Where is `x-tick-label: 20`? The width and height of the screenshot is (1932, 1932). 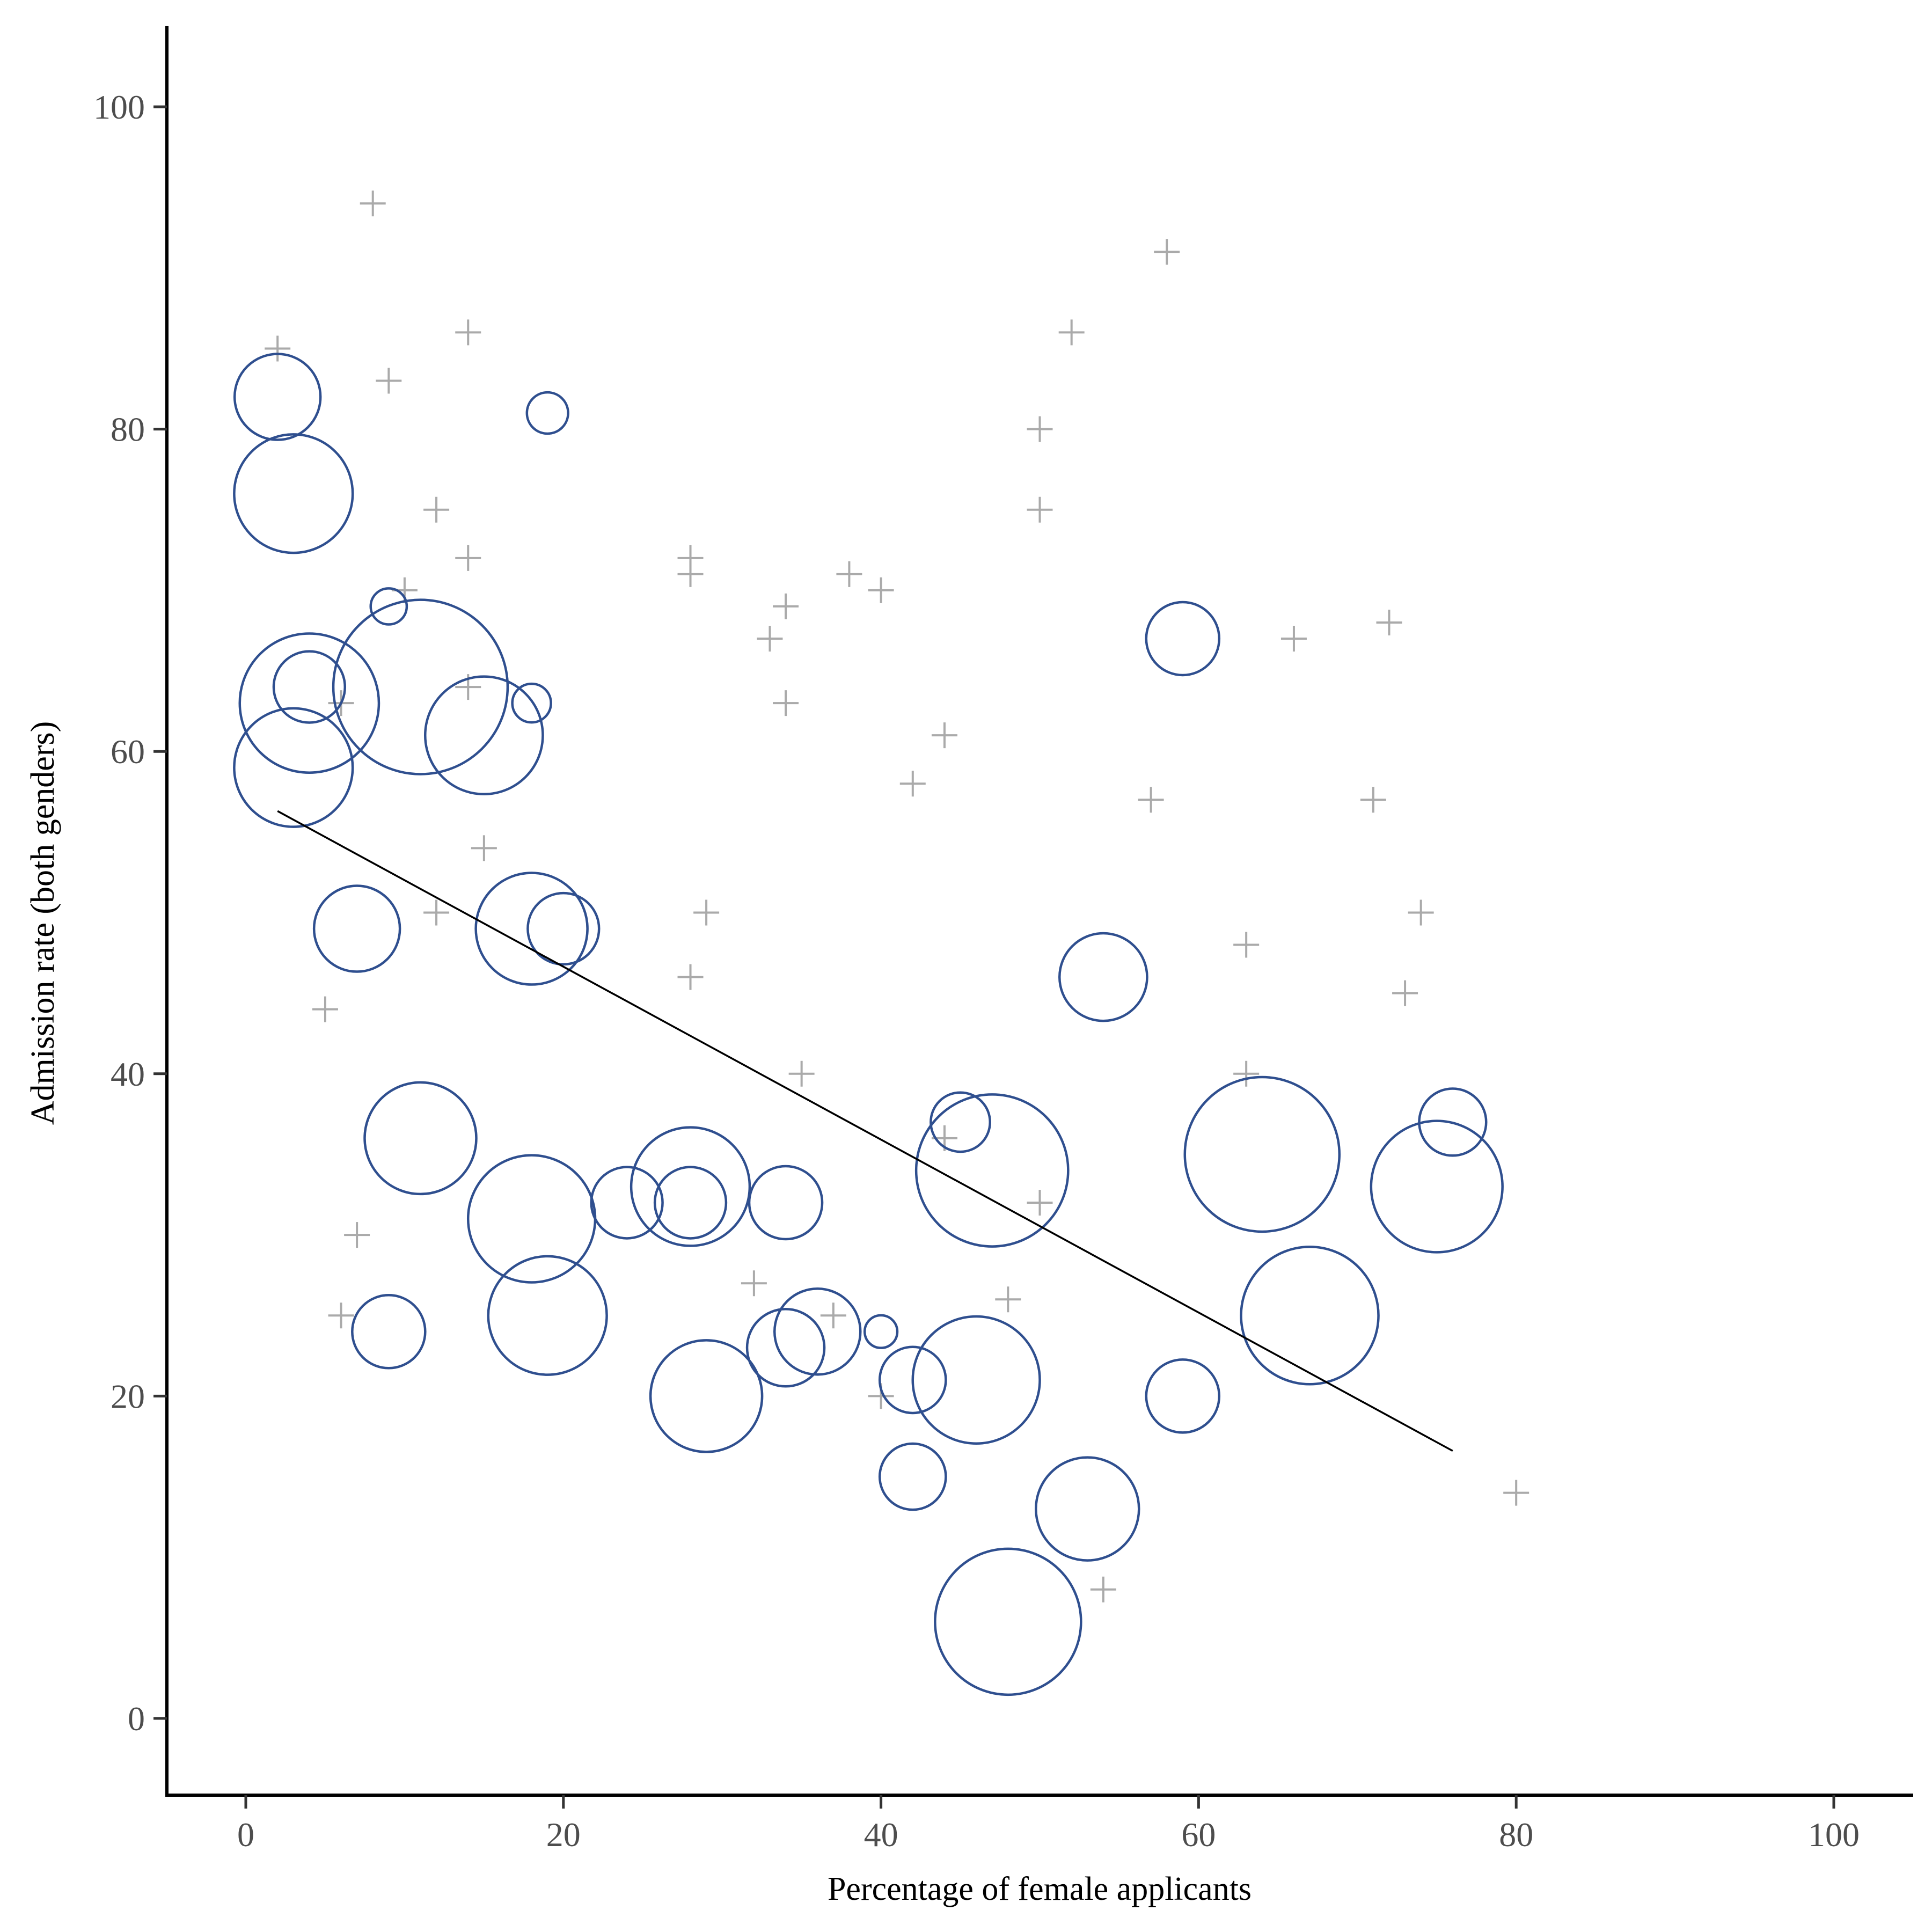 x-tick-label: 20 is located at coordinates (563, 1835).